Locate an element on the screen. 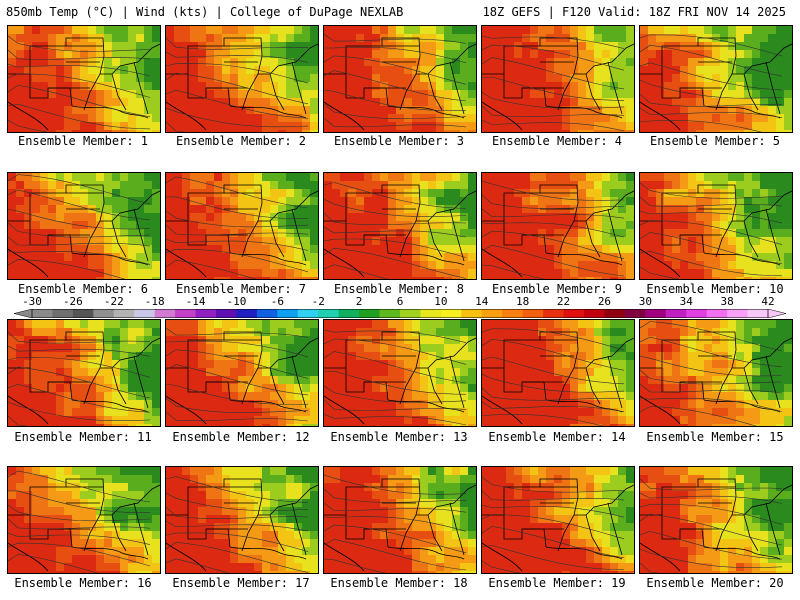 The height and width of the screenshot is (600, 800). ensemble-member-label: Ensemble Member: 12 is located at coordinates (241, 437).